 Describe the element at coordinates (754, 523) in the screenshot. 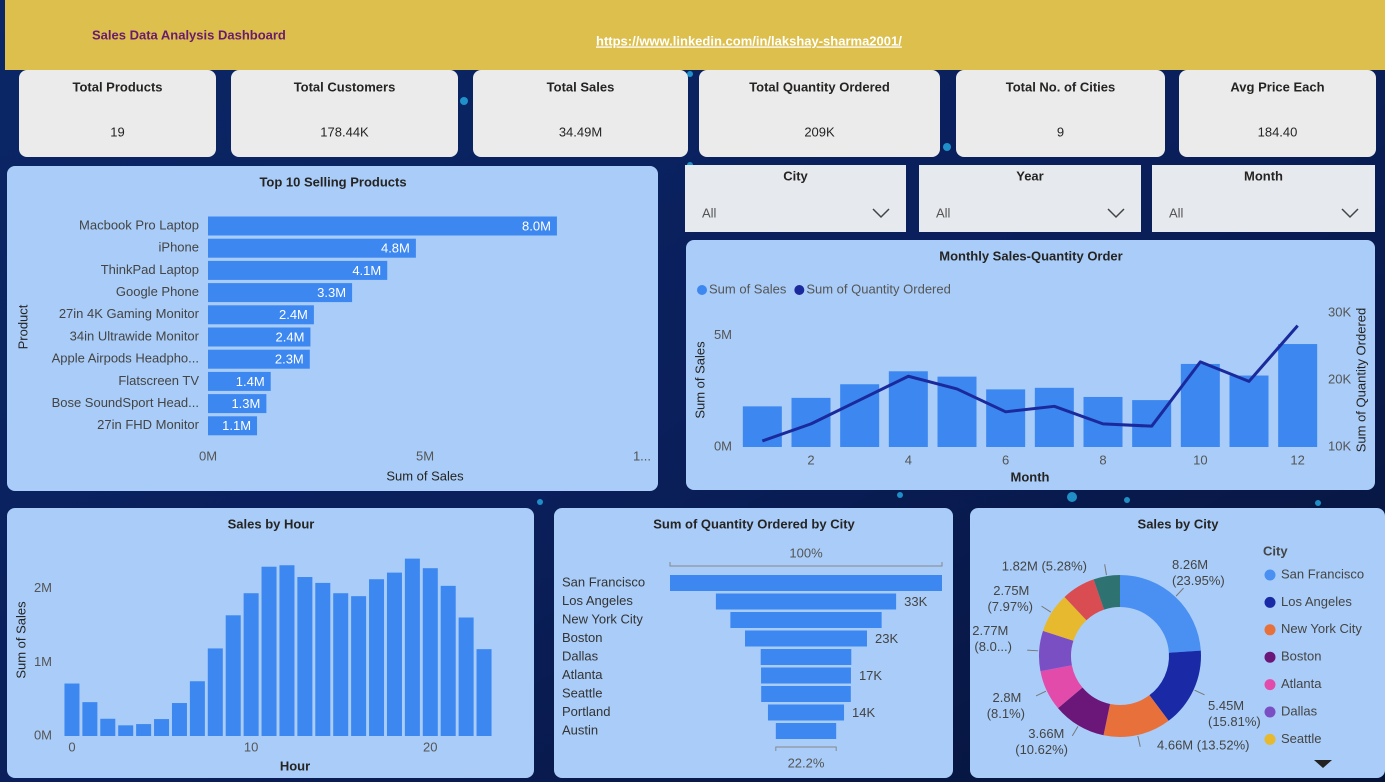

I see `chart-title: Sum of Quantity Ordered by City` at that location.